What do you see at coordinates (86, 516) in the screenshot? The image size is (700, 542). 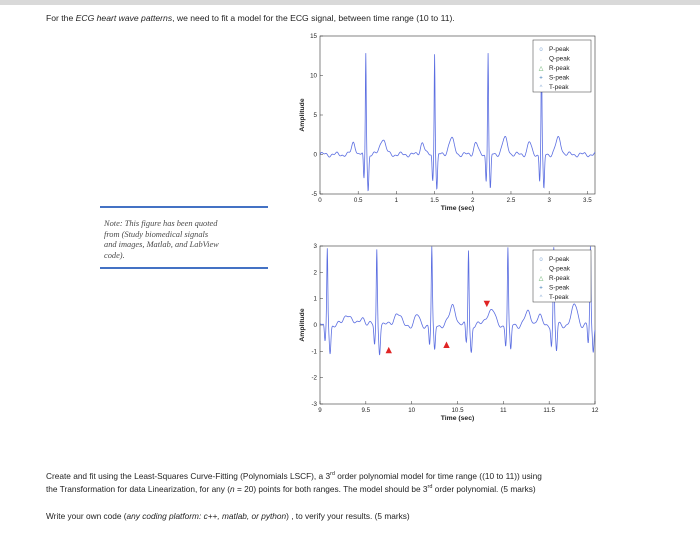 I see `task3-pre: Write your own code (` at bounding box center [86, 516].